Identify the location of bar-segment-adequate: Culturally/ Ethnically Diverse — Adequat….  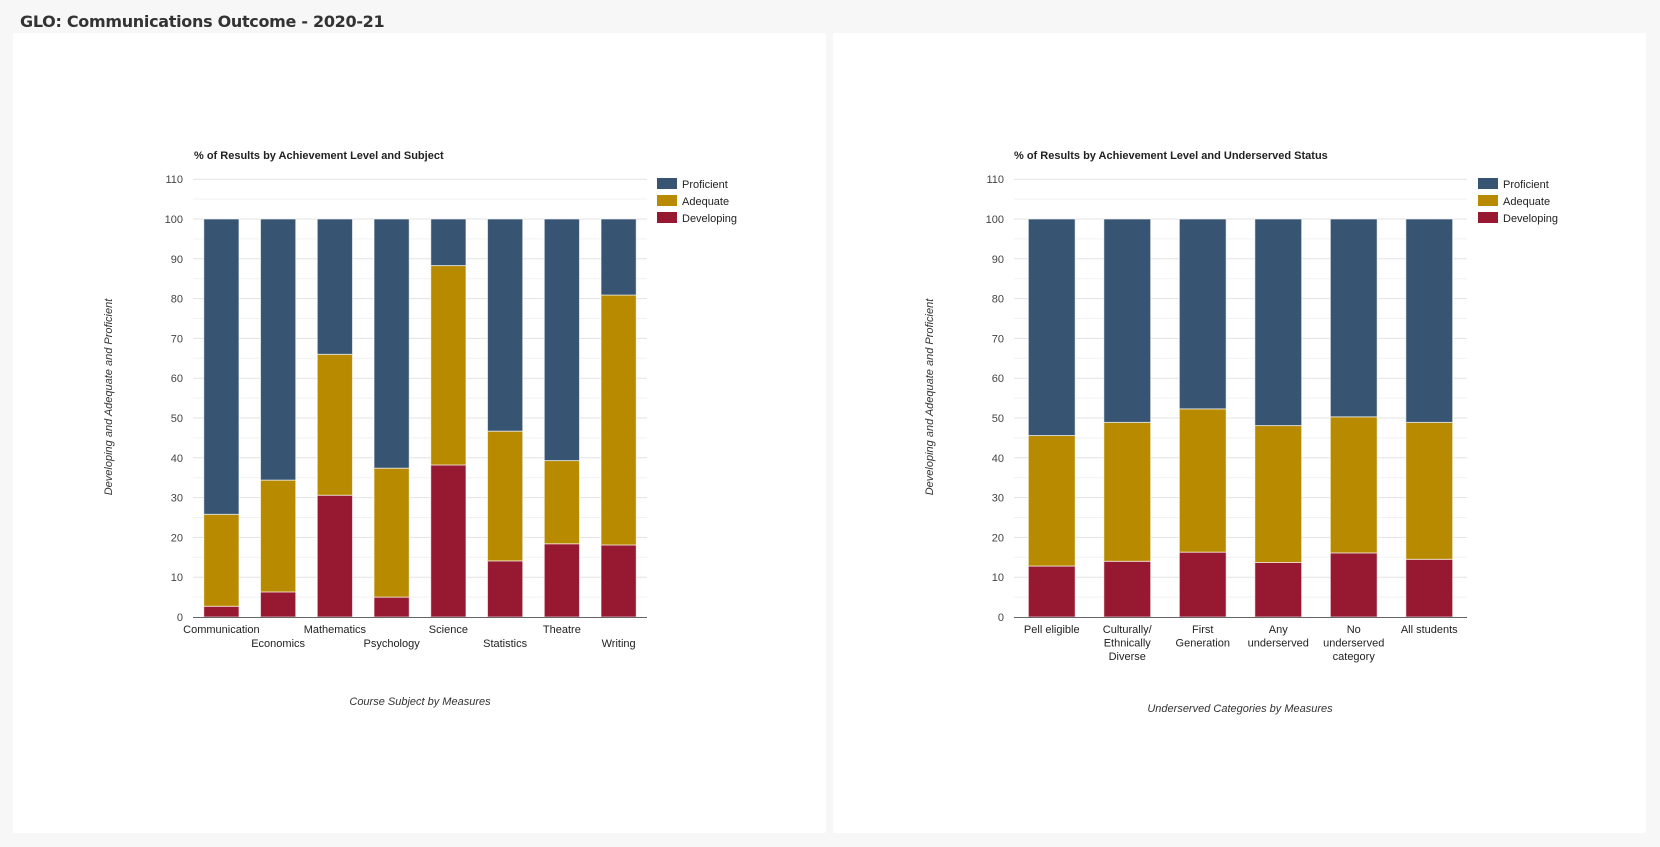
(1127, 491).